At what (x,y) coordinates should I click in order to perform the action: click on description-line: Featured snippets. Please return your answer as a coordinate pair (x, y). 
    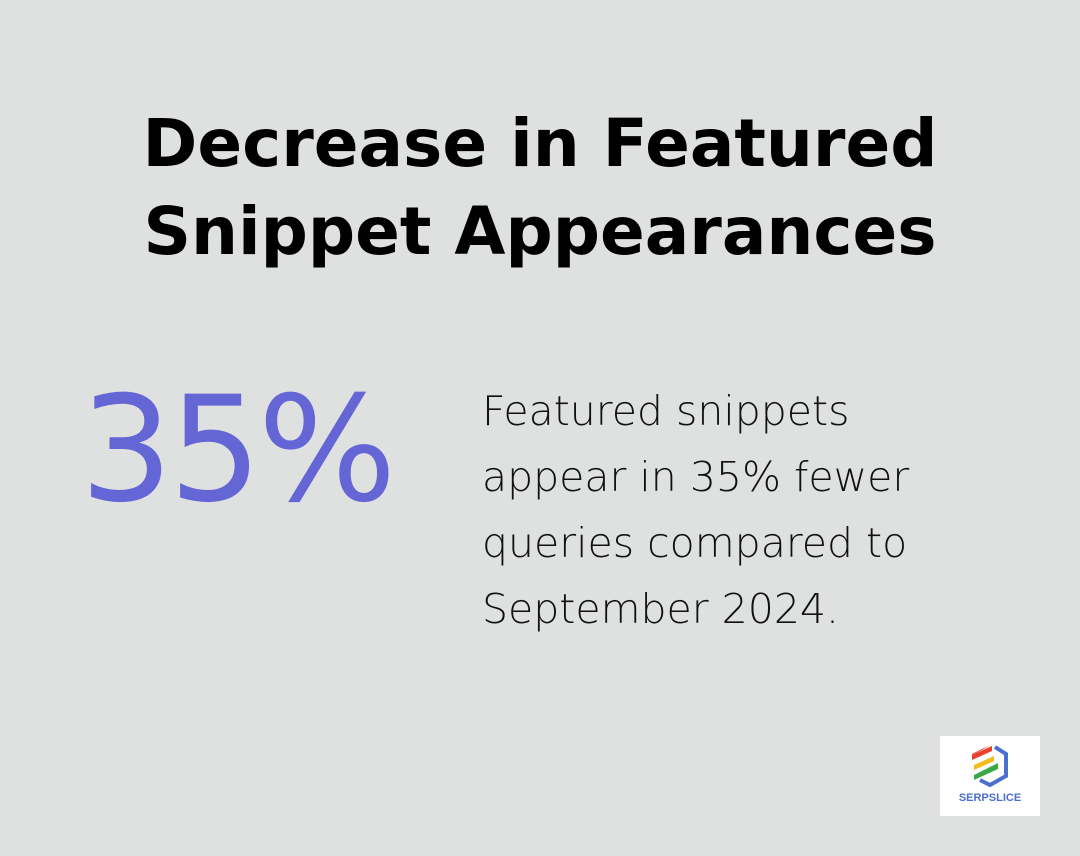
    Looking at the image, I should click on (666, 411).